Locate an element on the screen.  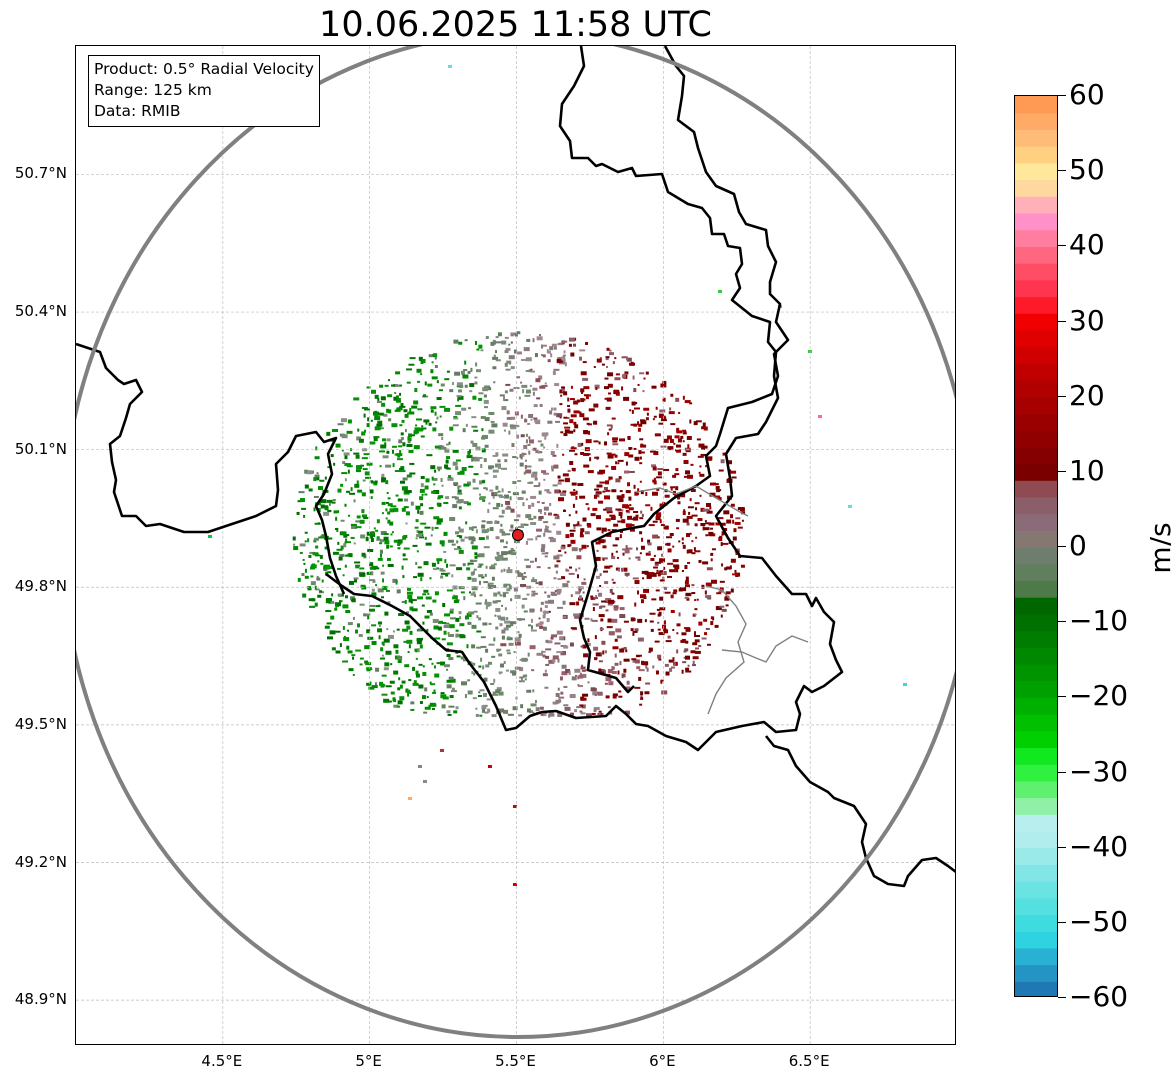
colorbar-tick-mark is located at coordinates (1062, 847).